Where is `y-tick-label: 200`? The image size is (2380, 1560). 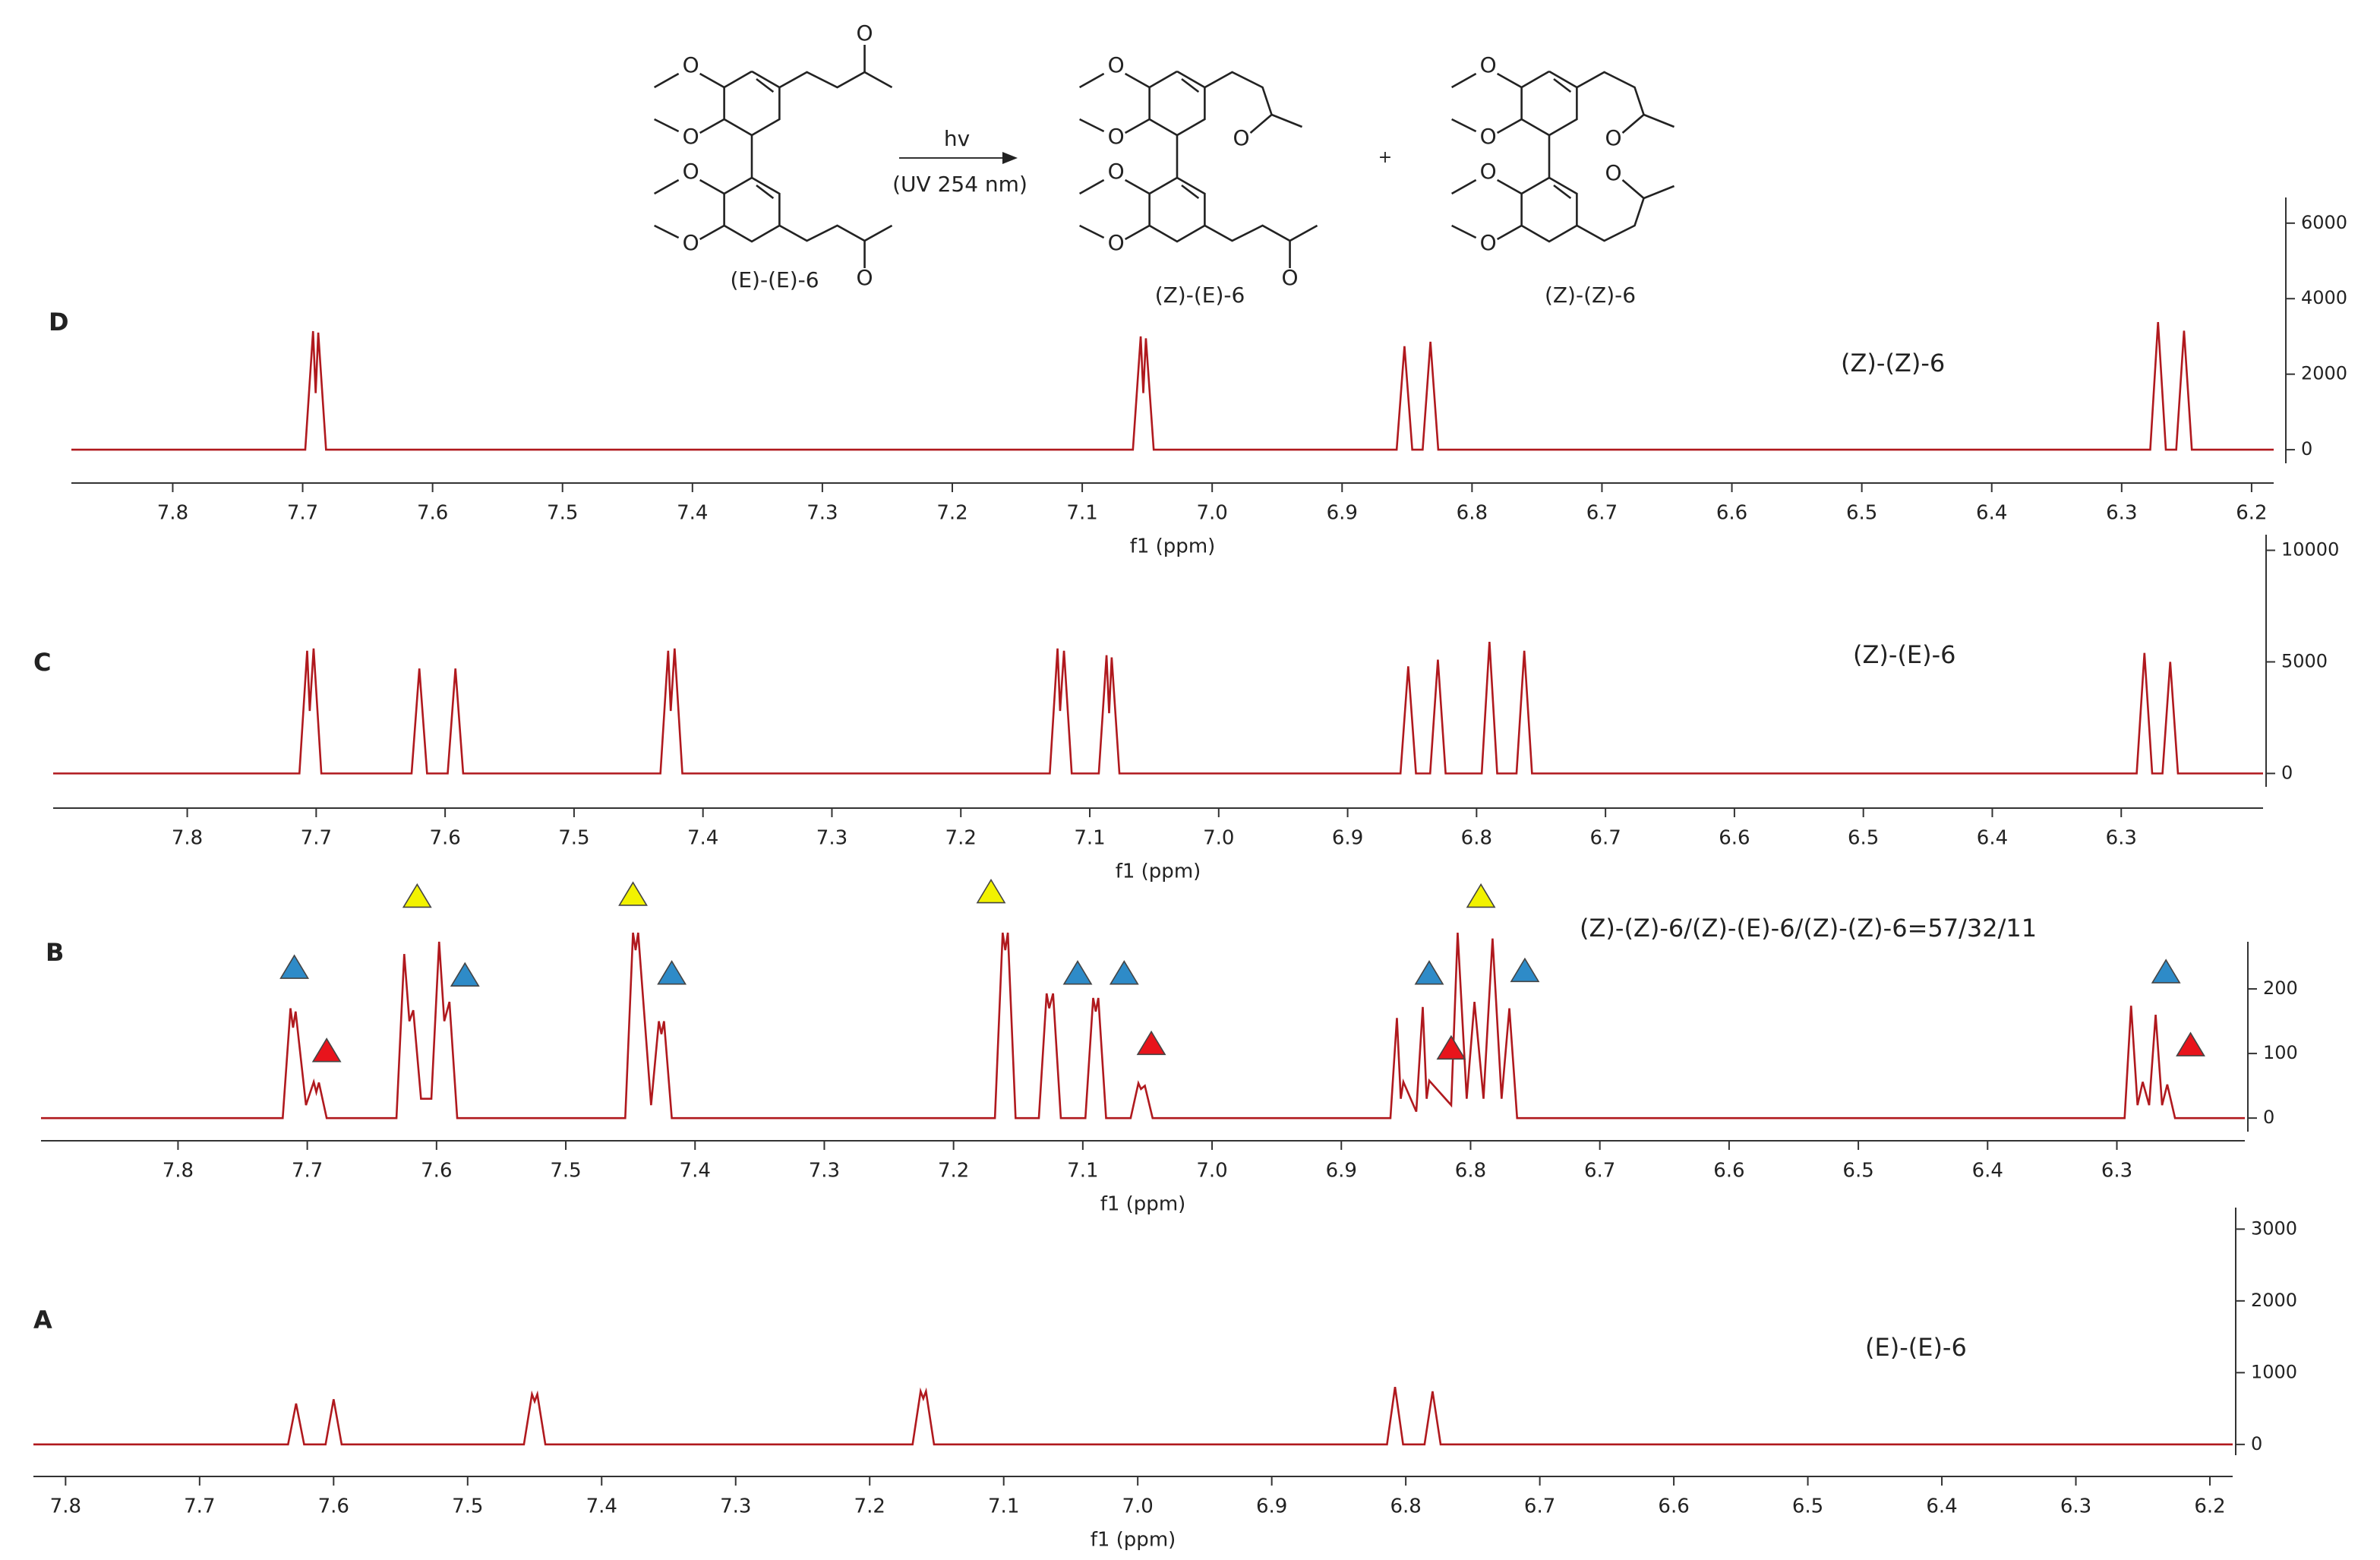
y-tick-label: 200 is located at coordinates (2280, 988).